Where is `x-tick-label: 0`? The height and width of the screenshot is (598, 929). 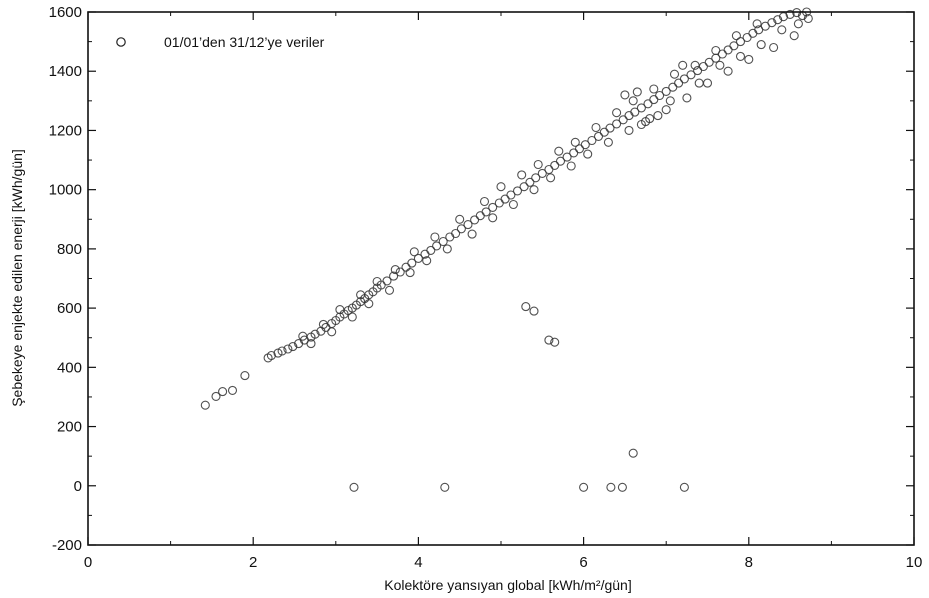 x-tick-label: 0 is located at coordinates (88, 562).